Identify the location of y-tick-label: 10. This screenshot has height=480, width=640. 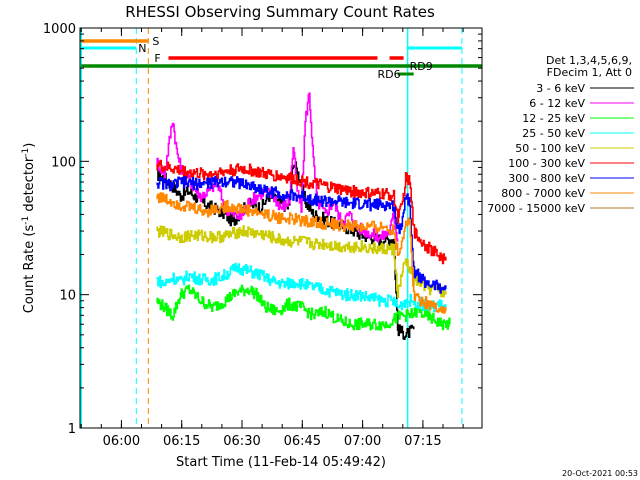
(67, 296).